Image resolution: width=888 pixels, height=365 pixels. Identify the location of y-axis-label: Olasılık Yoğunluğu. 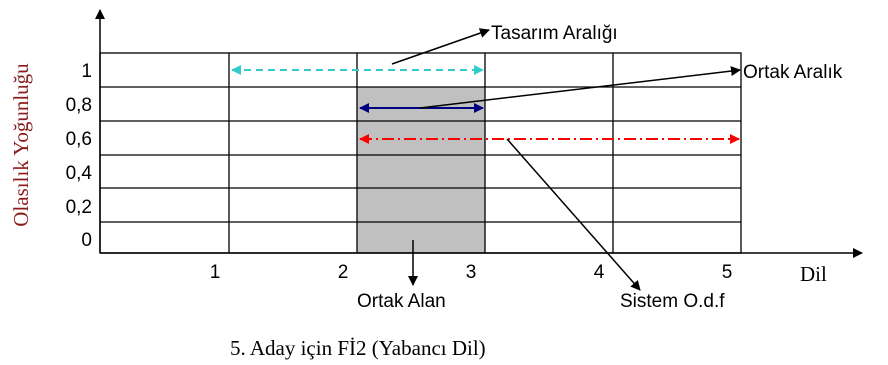
(21, 145).